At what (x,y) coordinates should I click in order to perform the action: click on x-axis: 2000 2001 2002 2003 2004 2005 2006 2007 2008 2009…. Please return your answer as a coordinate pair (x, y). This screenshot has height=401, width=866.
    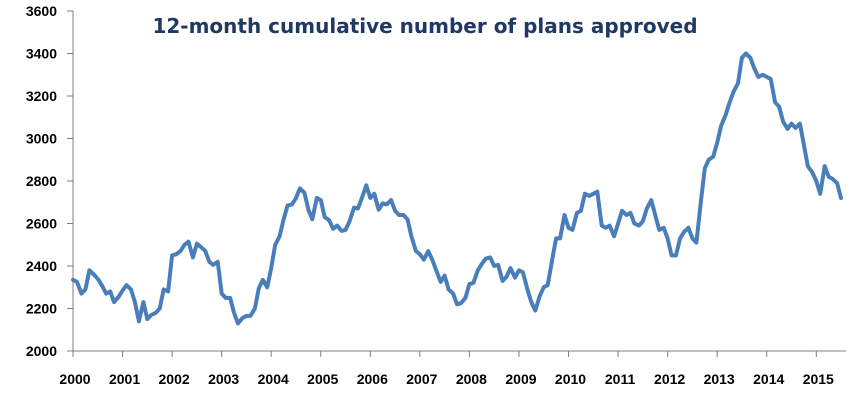
    Looking at the image, I should click on (452, 368).